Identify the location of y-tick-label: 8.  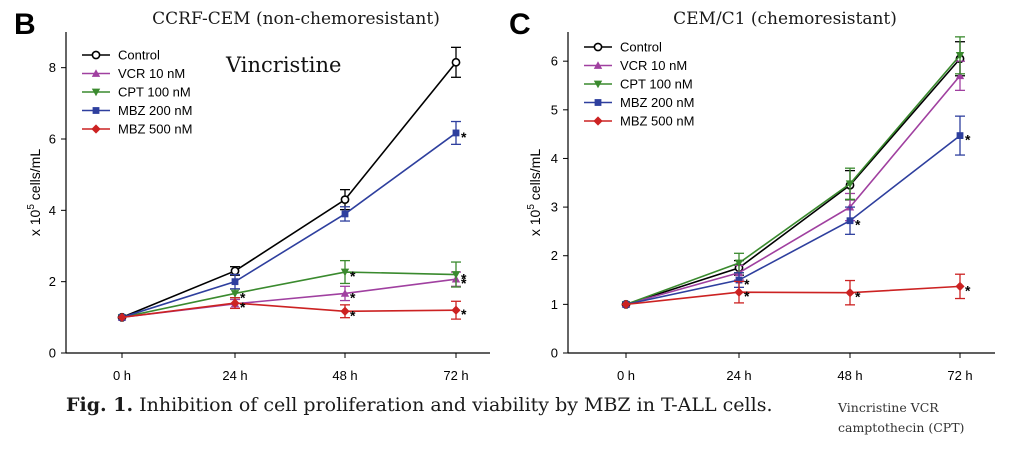
(52, 67).